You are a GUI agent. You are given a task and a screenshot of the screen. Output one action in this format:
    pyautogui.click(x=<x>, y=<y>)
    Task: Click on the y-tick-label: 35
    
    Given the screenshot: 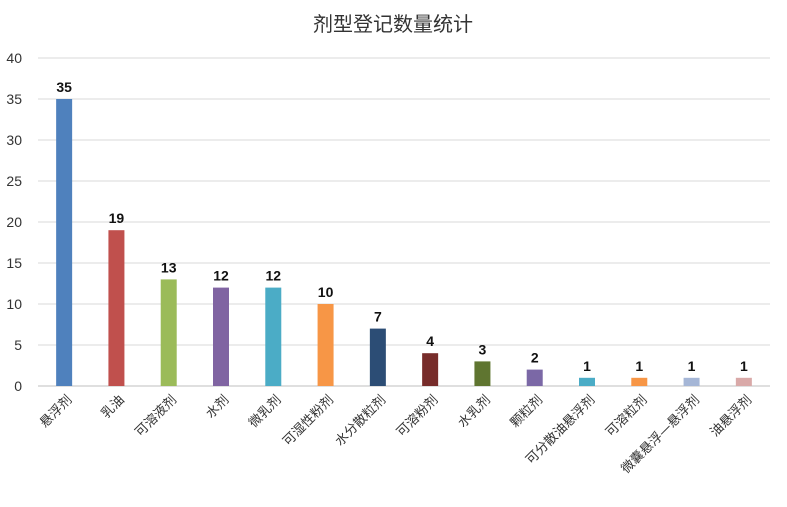 What is the action you would take?
    pyautogui.click(x=14, y=99)
    